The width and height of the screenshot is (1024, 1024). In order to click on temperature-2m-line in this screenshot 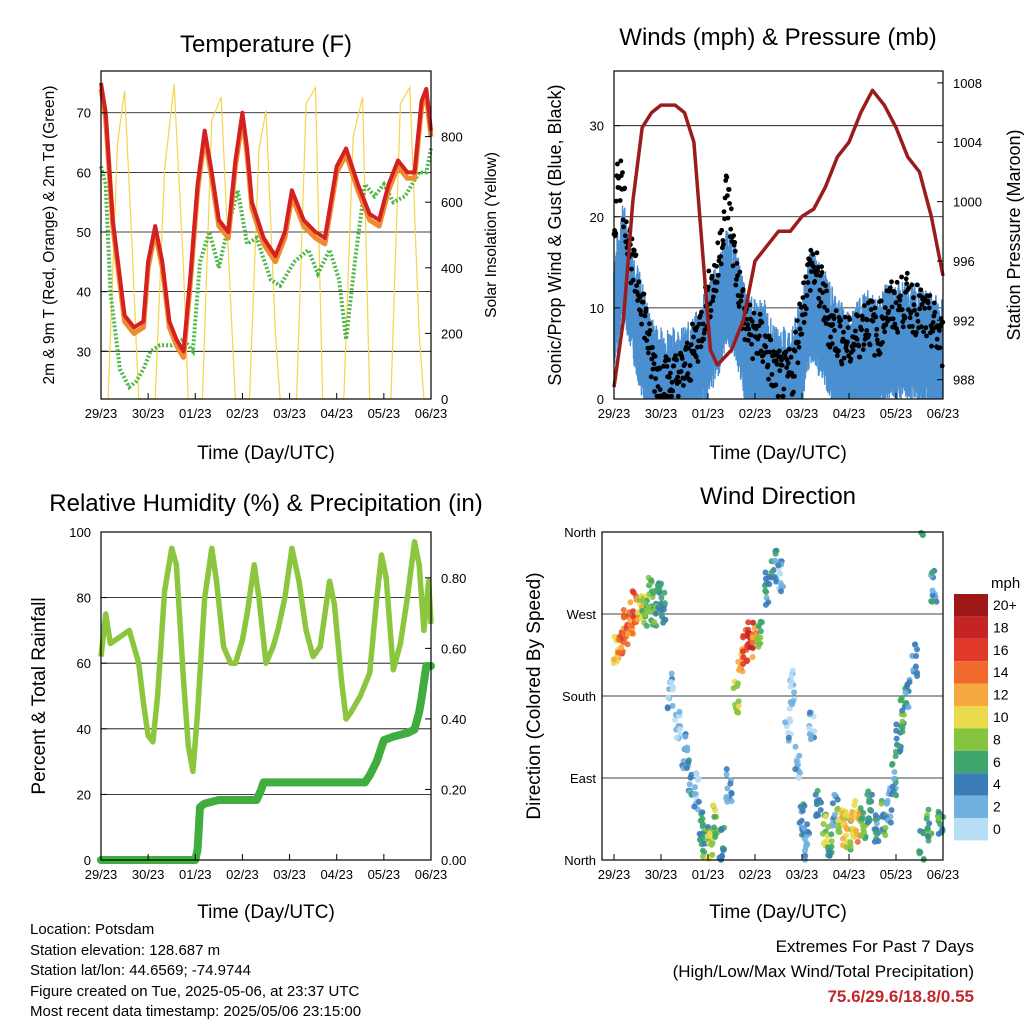, I will do `click(266, 218)`.